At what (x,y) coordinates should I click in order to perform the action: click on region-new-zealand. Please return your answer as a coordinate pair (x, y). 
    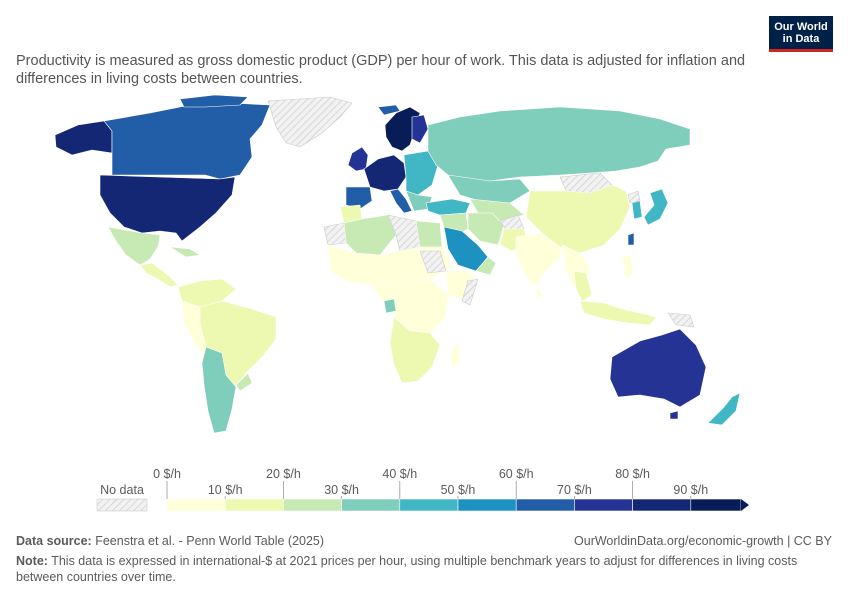
    Looking at the image, I should click on (724, 409).